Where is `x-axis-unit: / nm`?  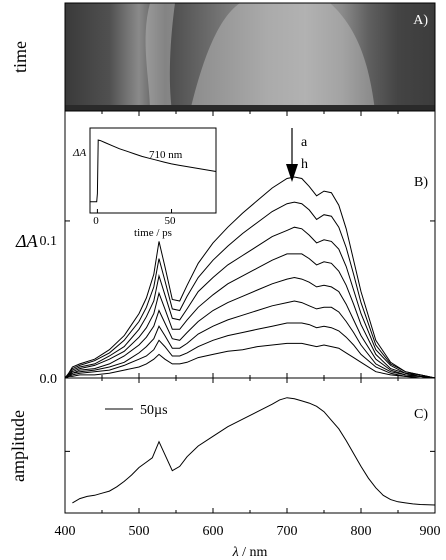 x-axis-unit: / nm is located at coordinates (253, 552).